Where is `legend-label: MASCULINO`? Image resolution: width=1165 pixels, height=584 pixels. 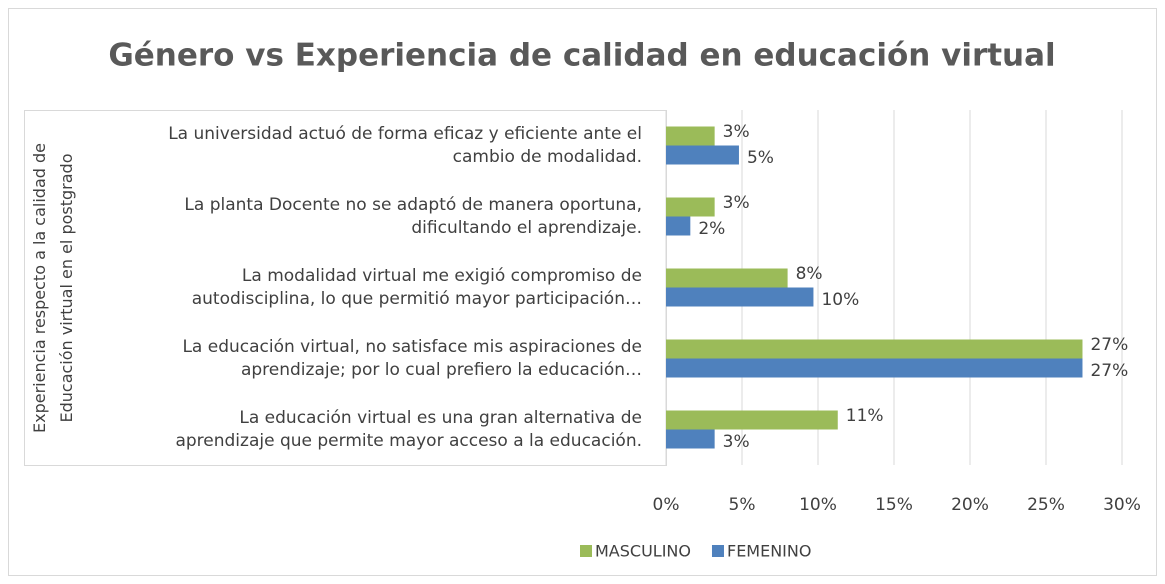
legend-label: MASCULINO is located at coordinates (643, 551).